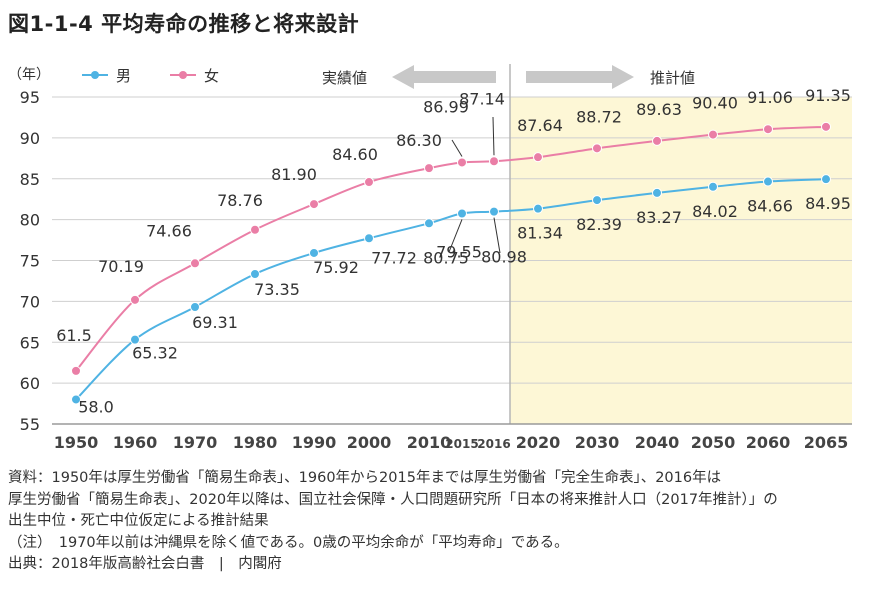  What do you see at coordinates (770, 206) in the screenshot?
I see `data-label-male: 84.66` at bounding box center [770, 206].